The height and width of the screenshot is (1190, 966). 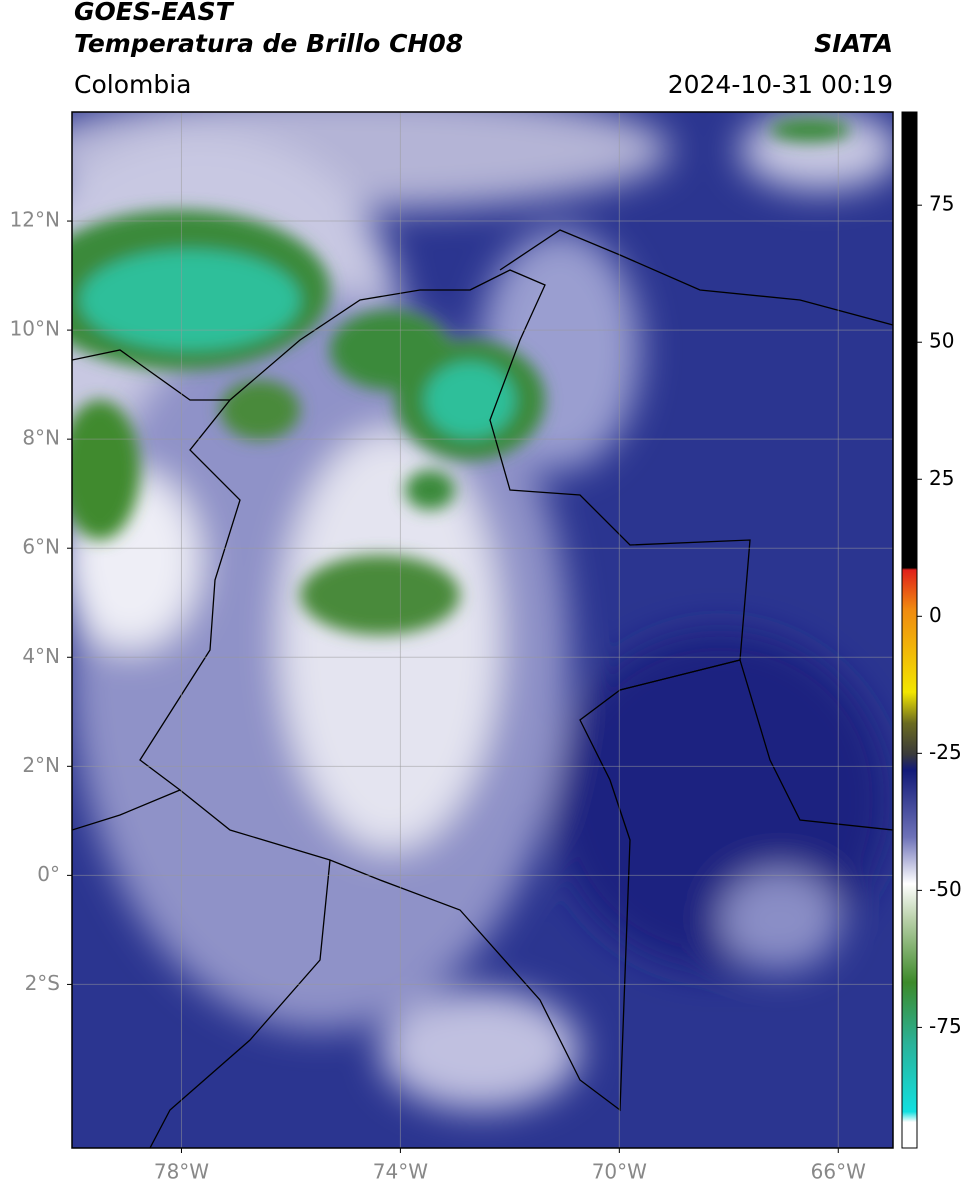 I want to click on subtitle: Temperatura de Brillo CH08, so click(x=268, y=43).